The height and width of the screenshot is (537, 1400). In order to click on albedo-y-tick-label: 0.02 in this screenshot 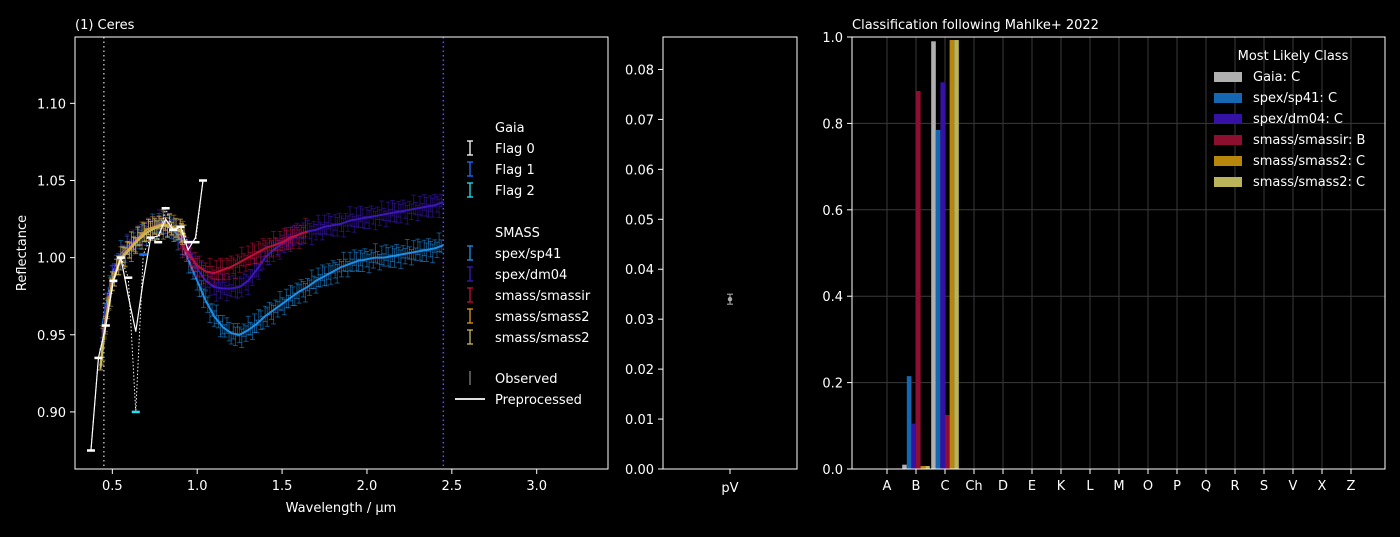, I will do `click(639, 370)`.